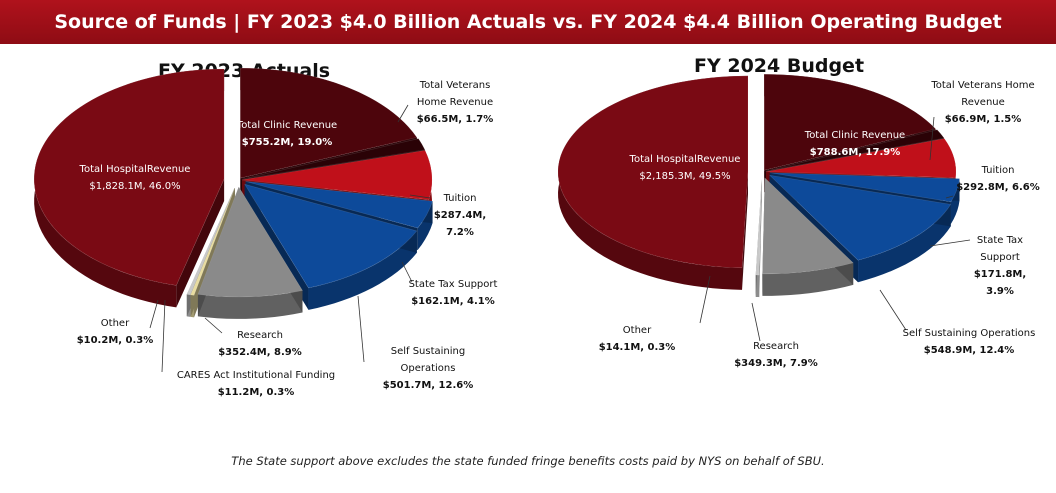 This screenshot has height=493, width=1056. What do you see at coordinates (983, 119) in the screenshot?
I see `label-fy24-veterans-value: $66.9M, 1.5%` at bounding box center [983, 119].